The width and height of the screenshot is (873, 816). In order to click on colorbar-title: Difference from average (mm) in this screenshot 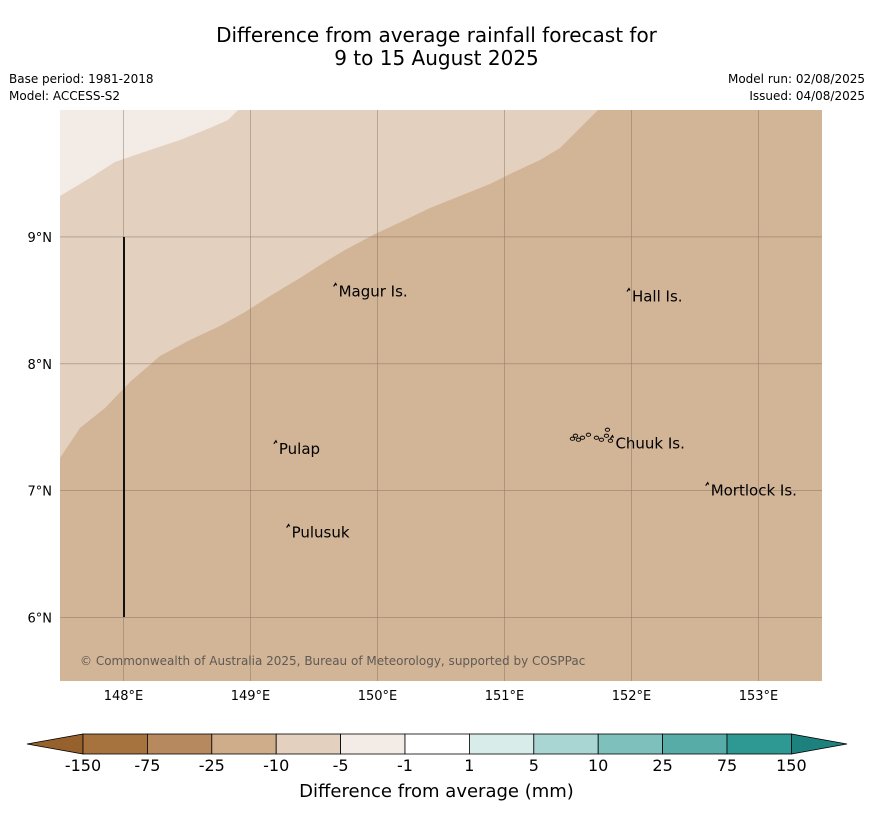, I will do `click(436, 791)`.